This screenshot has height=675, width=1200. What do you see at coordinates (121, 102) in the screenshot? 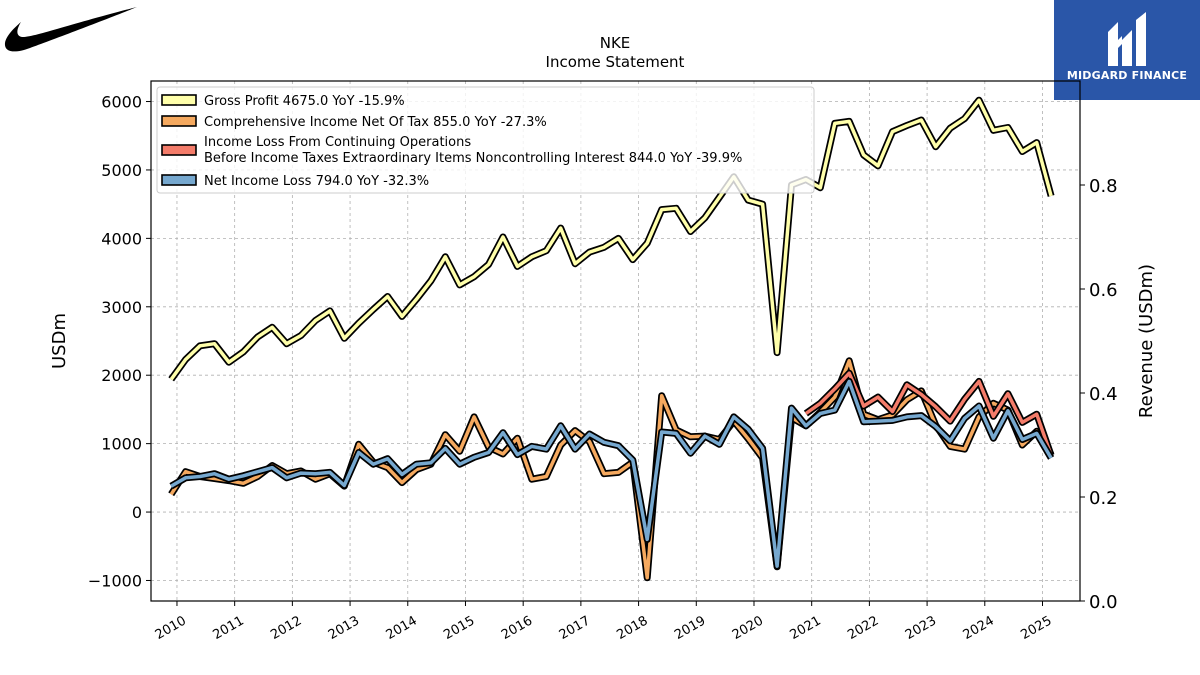
I see `y-tick-label-left: 6000` at bounding box center [121, 102].